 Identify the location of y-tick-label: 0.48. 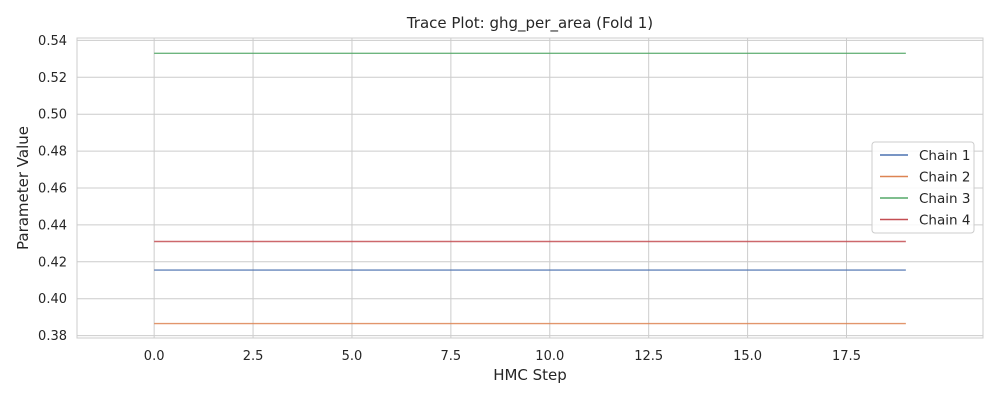
(52, 152).